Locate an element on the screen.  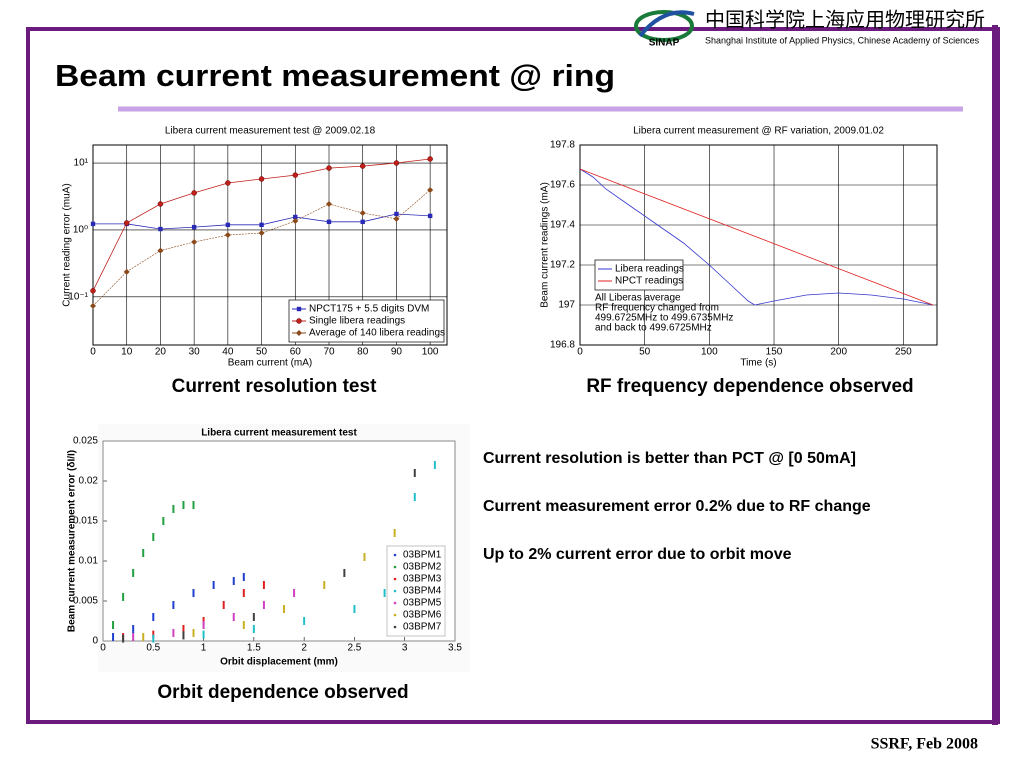
legend-label: 03BPM5 is located at coordinates (422, 603).